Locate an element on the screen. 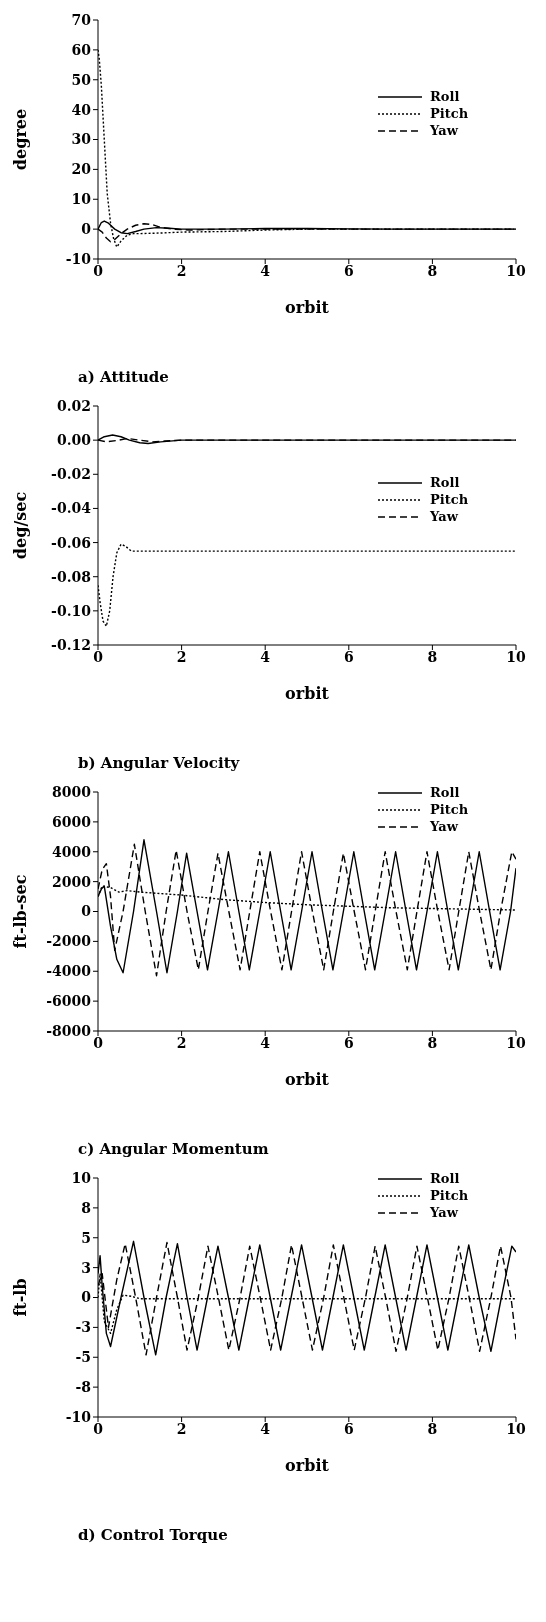  y-tick-label: 2000 is located at coordinates (72, 881).